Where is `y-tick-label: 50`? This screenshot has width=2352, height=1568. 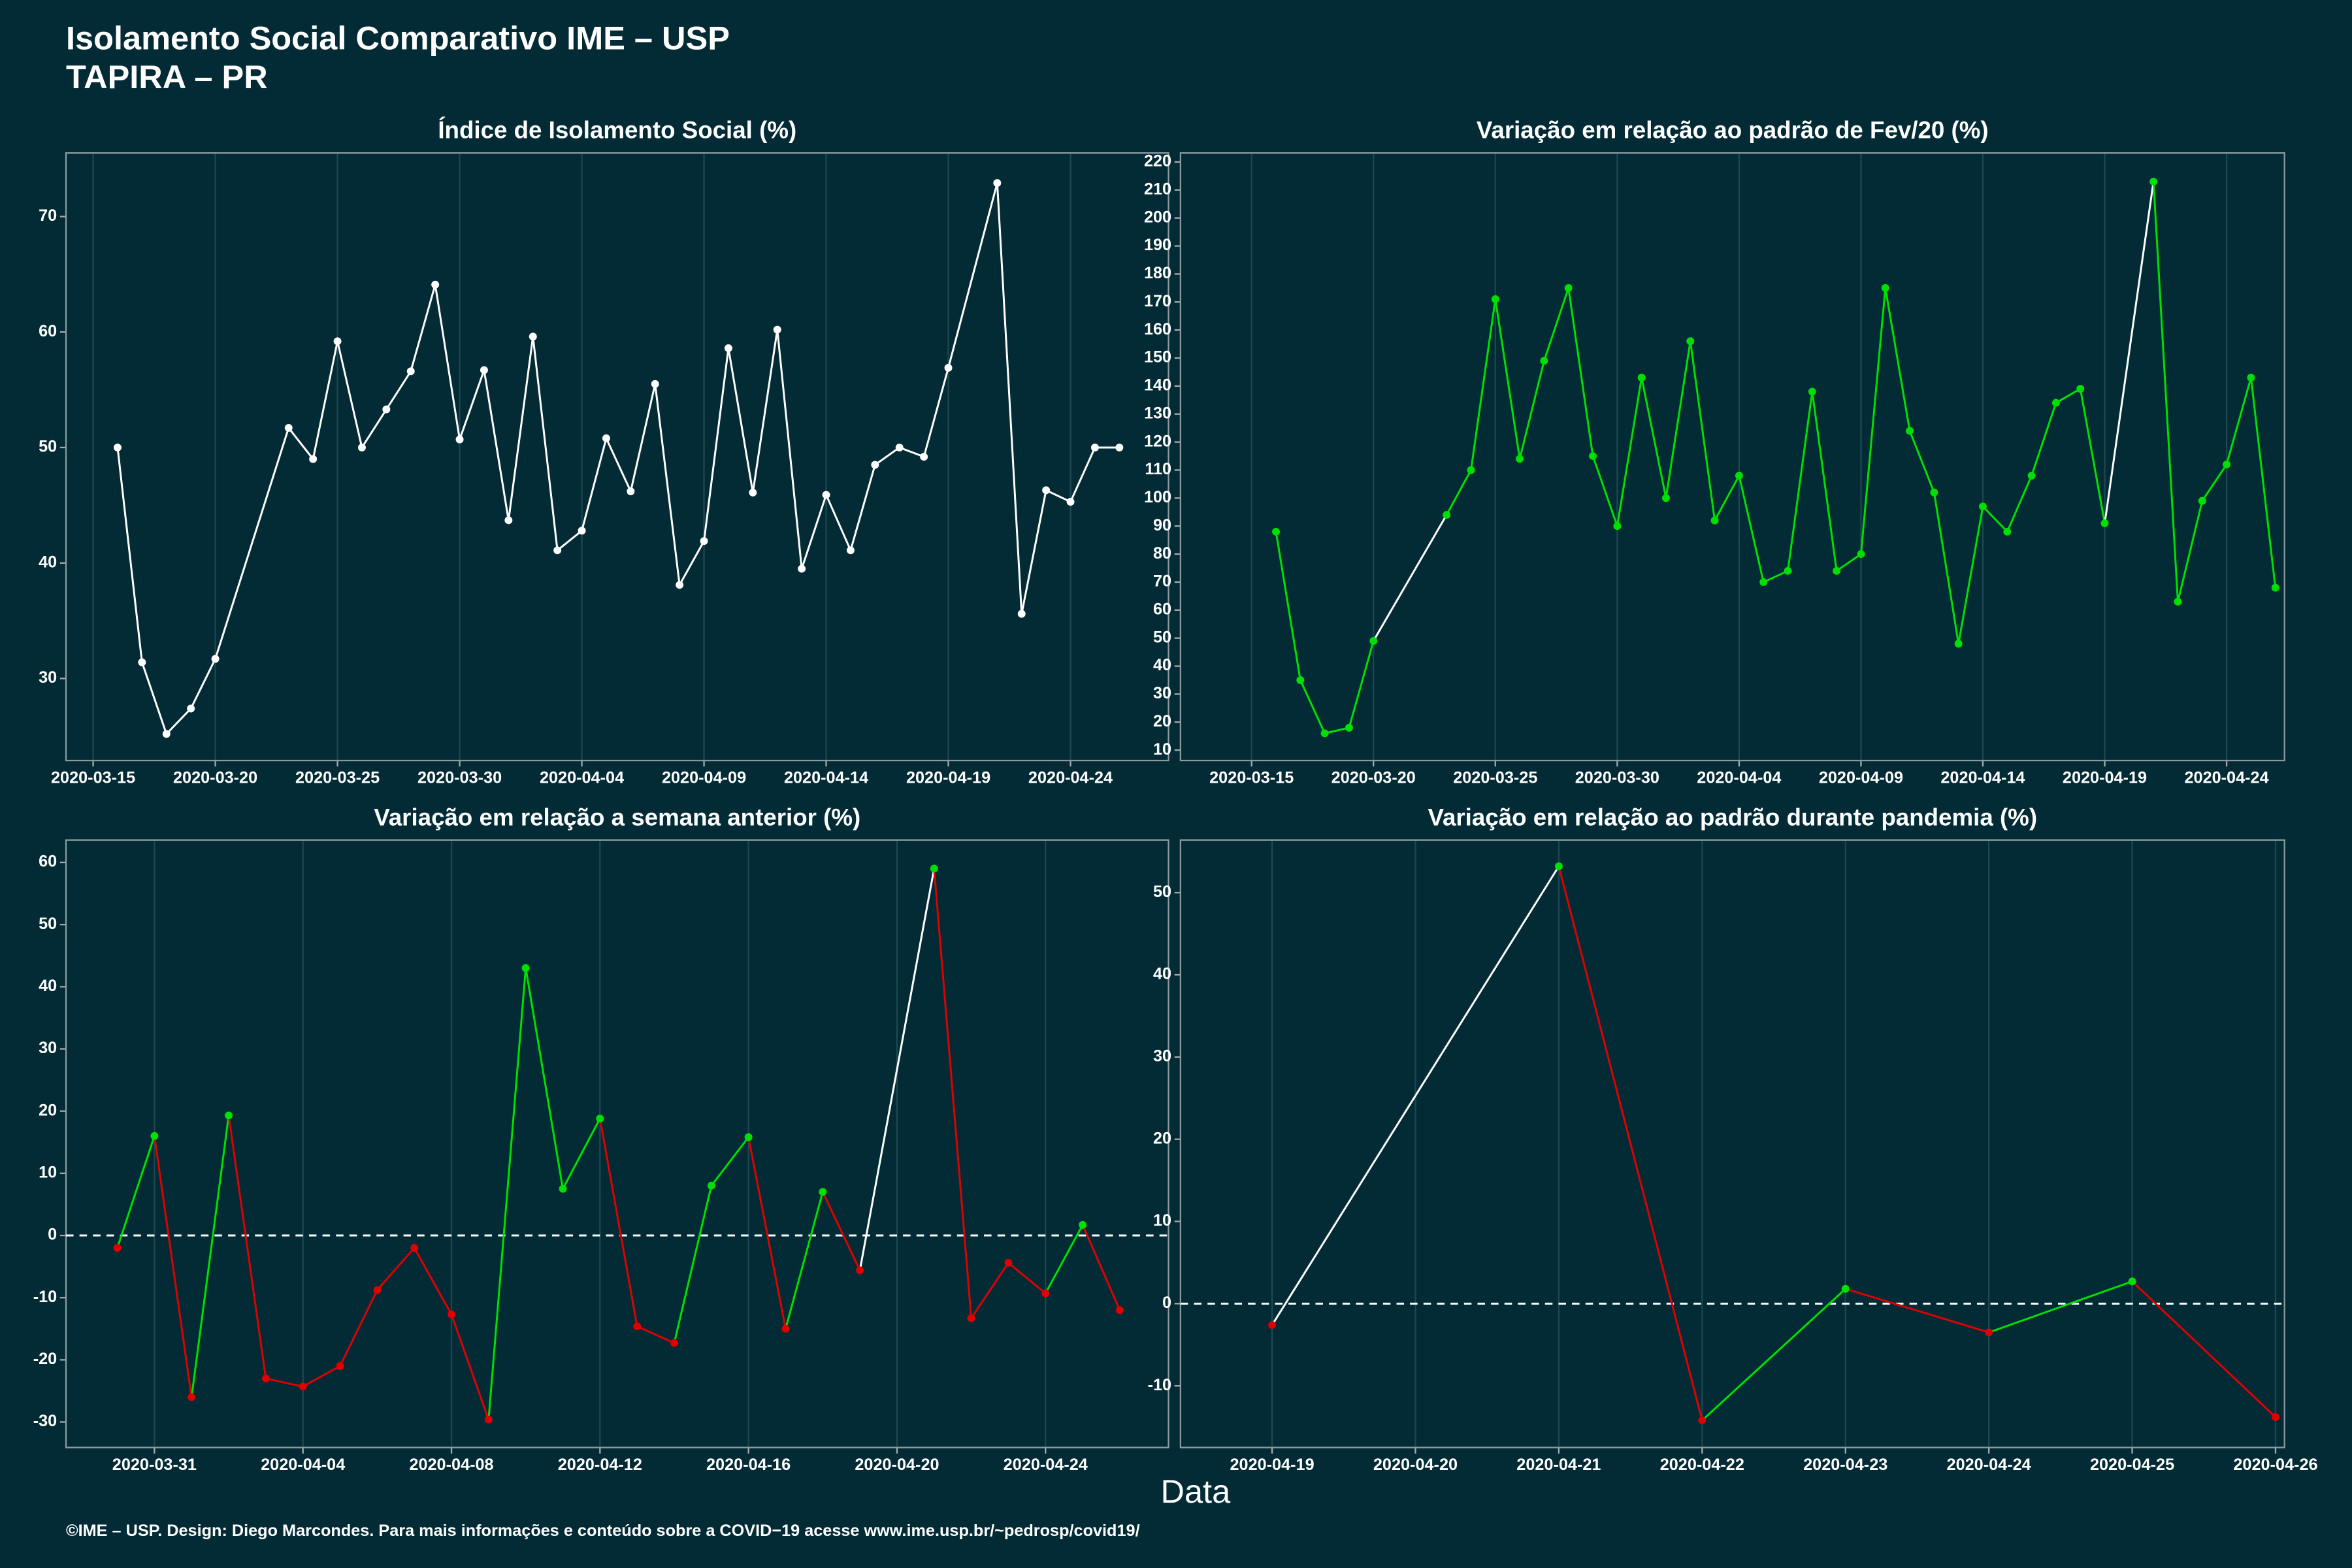 y-tick-label: 50 is located at coordinates (48, 447).